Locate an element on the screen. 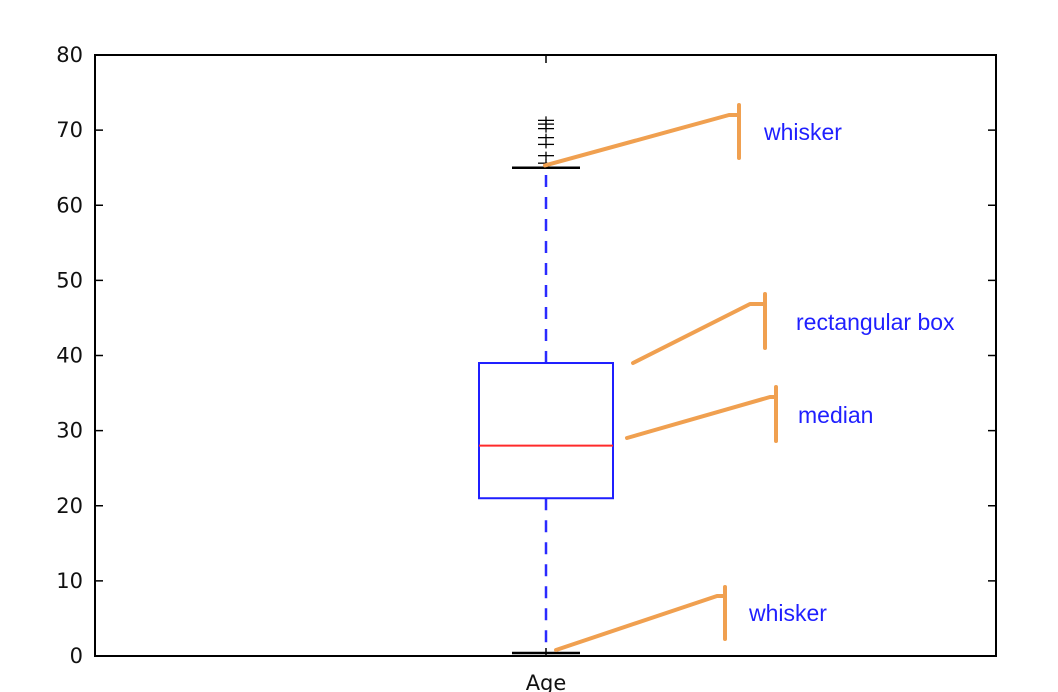 The height and width of the screenshot is (692, 1058). y-tick-label: 70 is located at coordinates (69, 130).